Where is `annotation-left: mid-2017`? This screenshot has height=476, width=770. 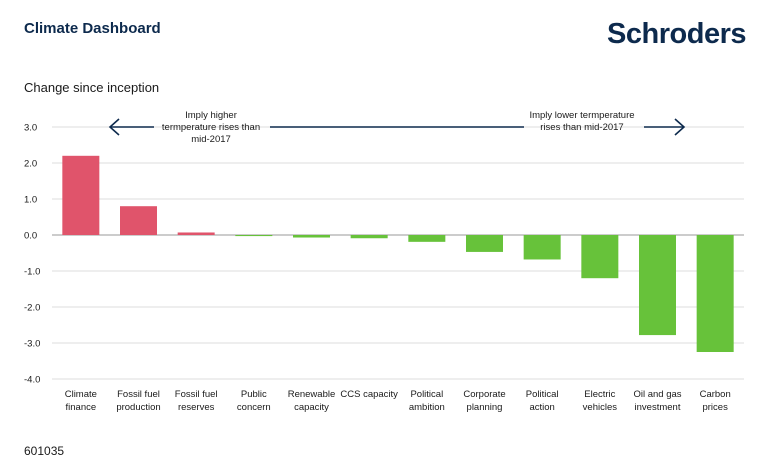
annotation-left: mid-2017 is located at coordinates (211, 139).